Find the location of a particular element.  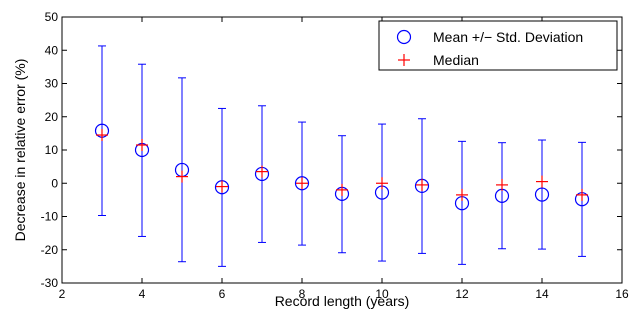

y-tick-label: 10 is located at coordinates (52, 150).